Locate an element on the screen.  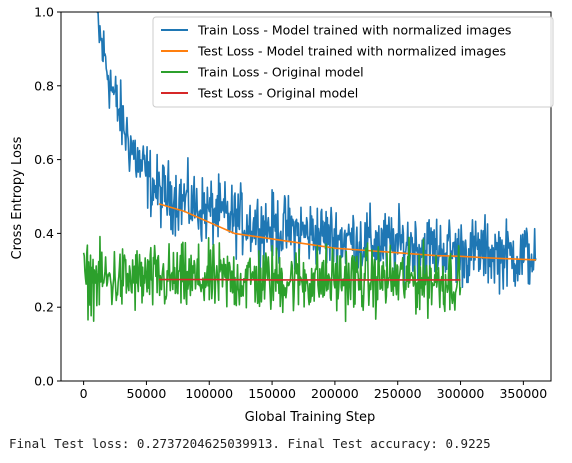
y-tick-label: 0.0 is located at coordinates (44, 381).